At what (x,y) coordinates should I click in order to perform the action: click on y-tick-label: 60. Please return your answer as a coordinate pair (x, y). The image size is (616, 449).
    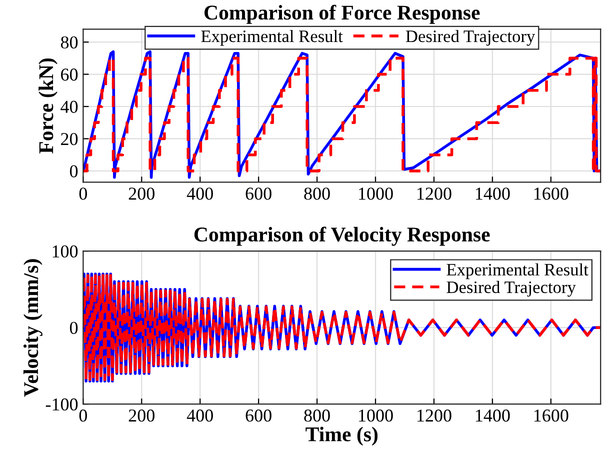
    Looking at the image, I should click on (69, 74).